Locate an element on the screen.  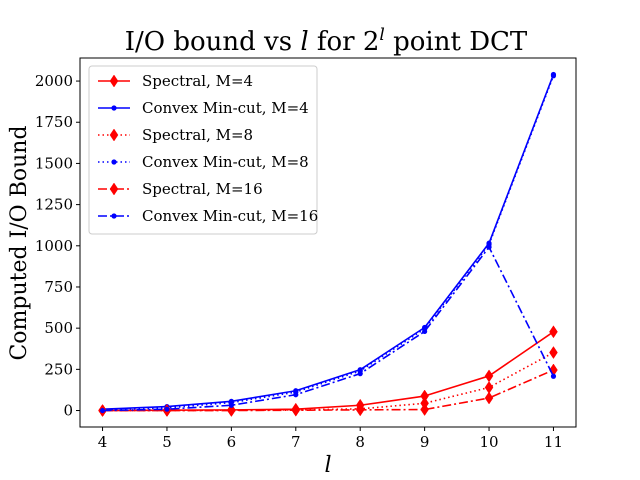
legend-item: Convex Min-cut, M=4 is located at coordinates (203, 108).